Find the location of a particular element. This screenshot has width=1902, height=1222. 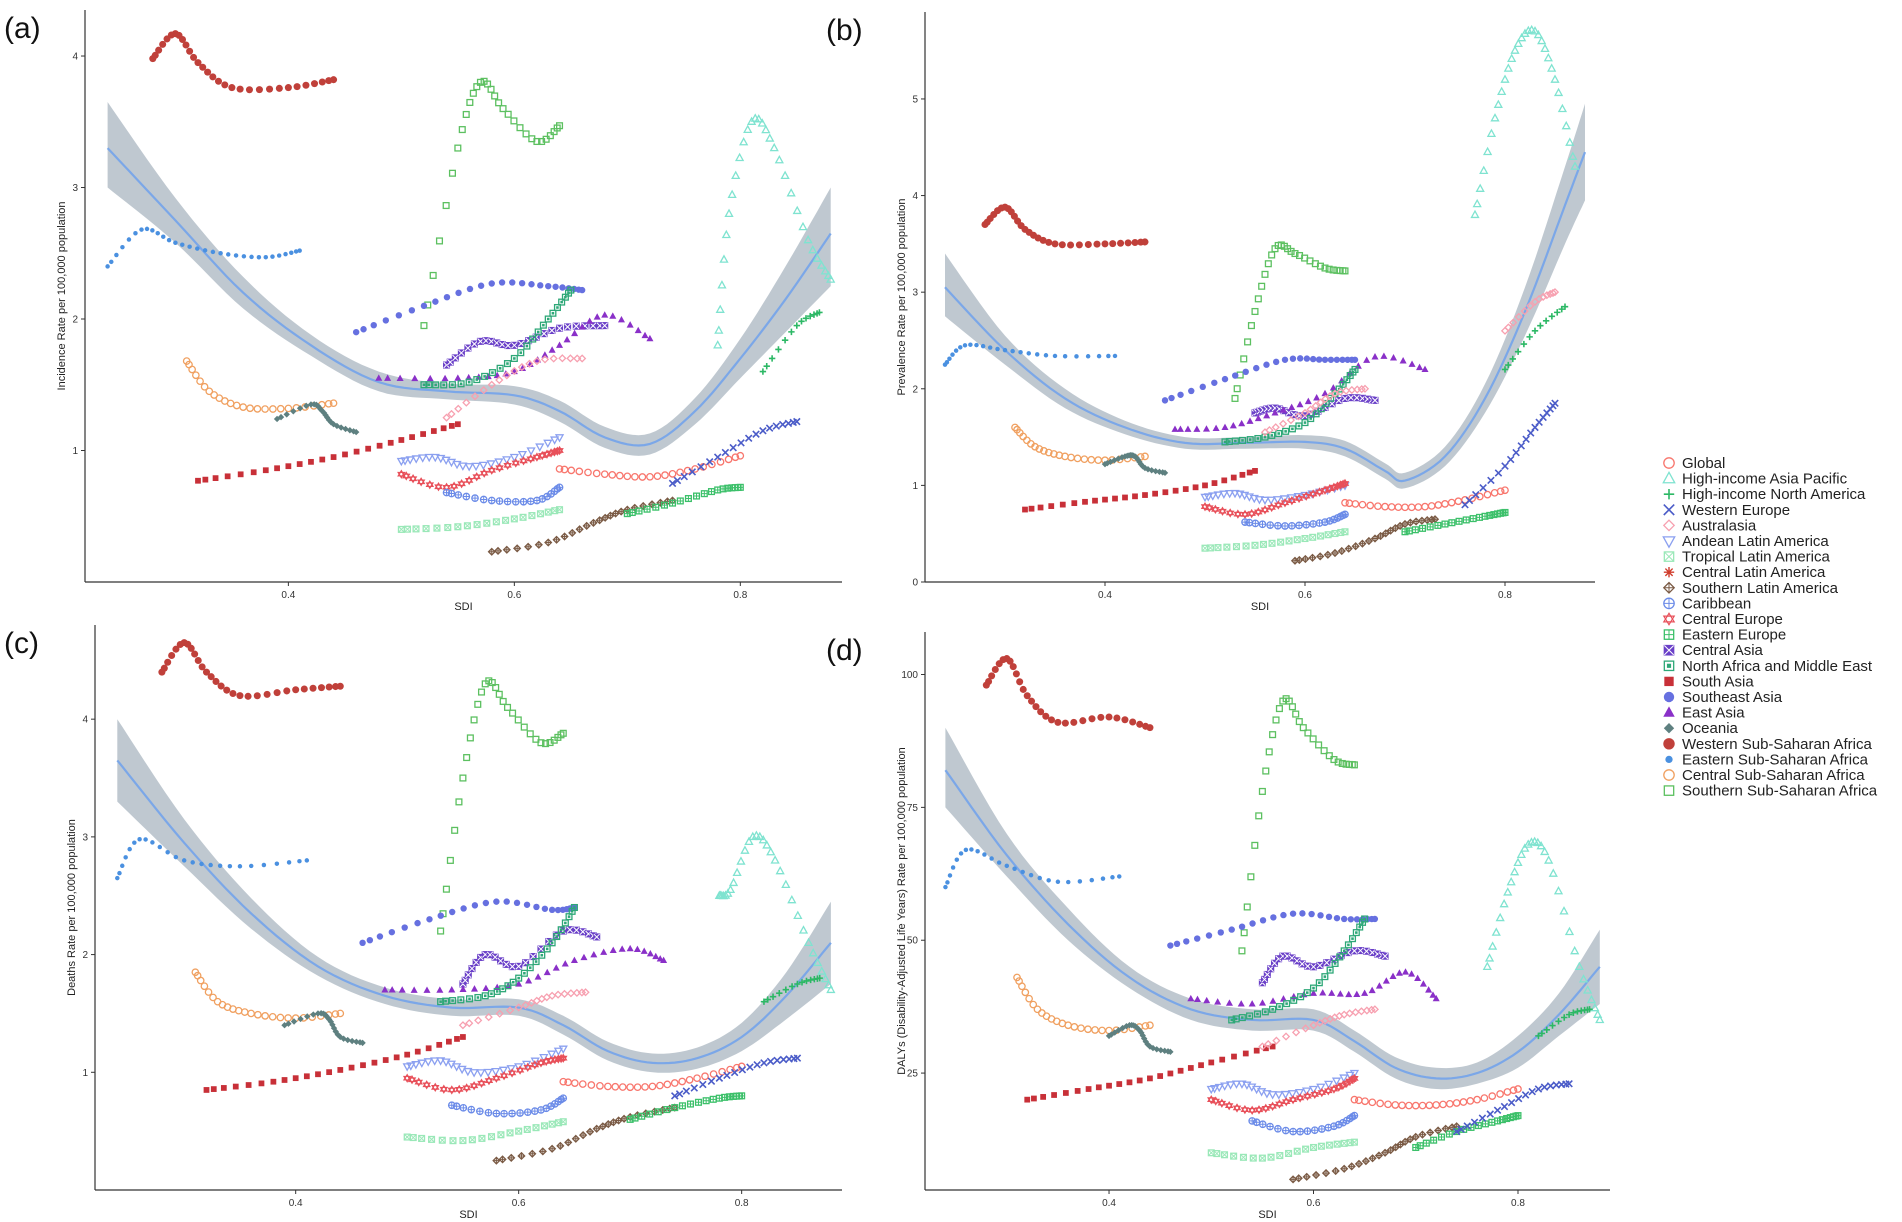

series-central-asia is located at coordinates (526, 345).